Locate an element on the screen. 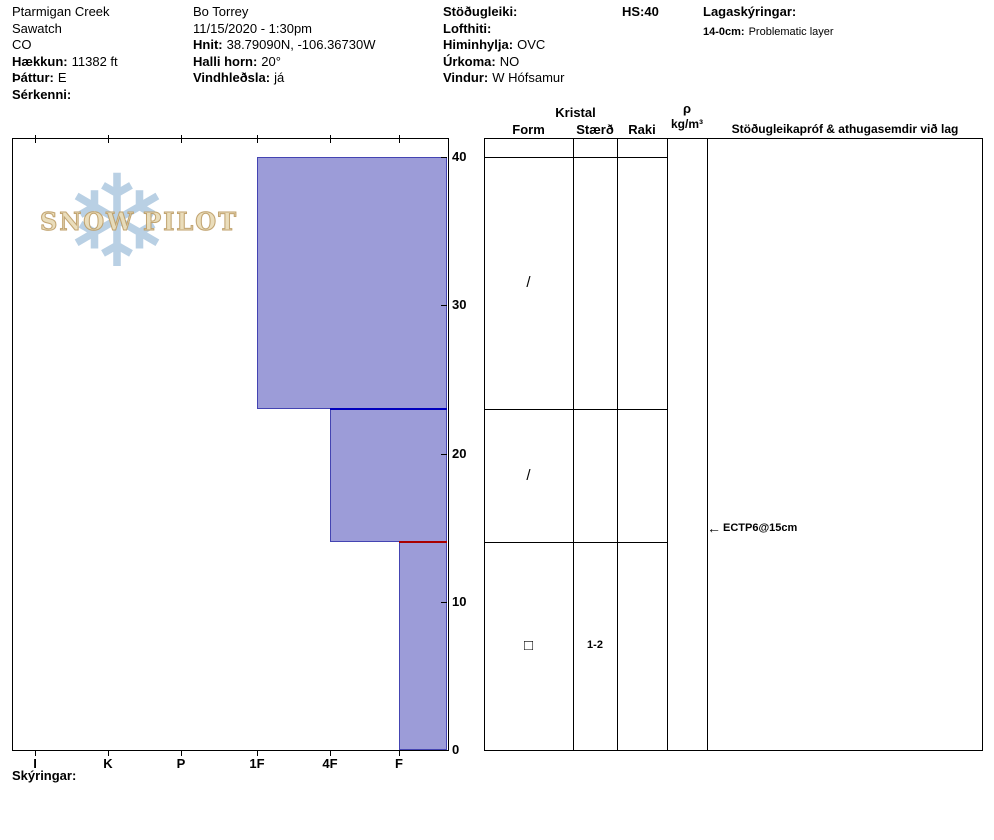 The width and height of the screenshot is (994, 840). windload-value: já is located at coordinates (279, 78).